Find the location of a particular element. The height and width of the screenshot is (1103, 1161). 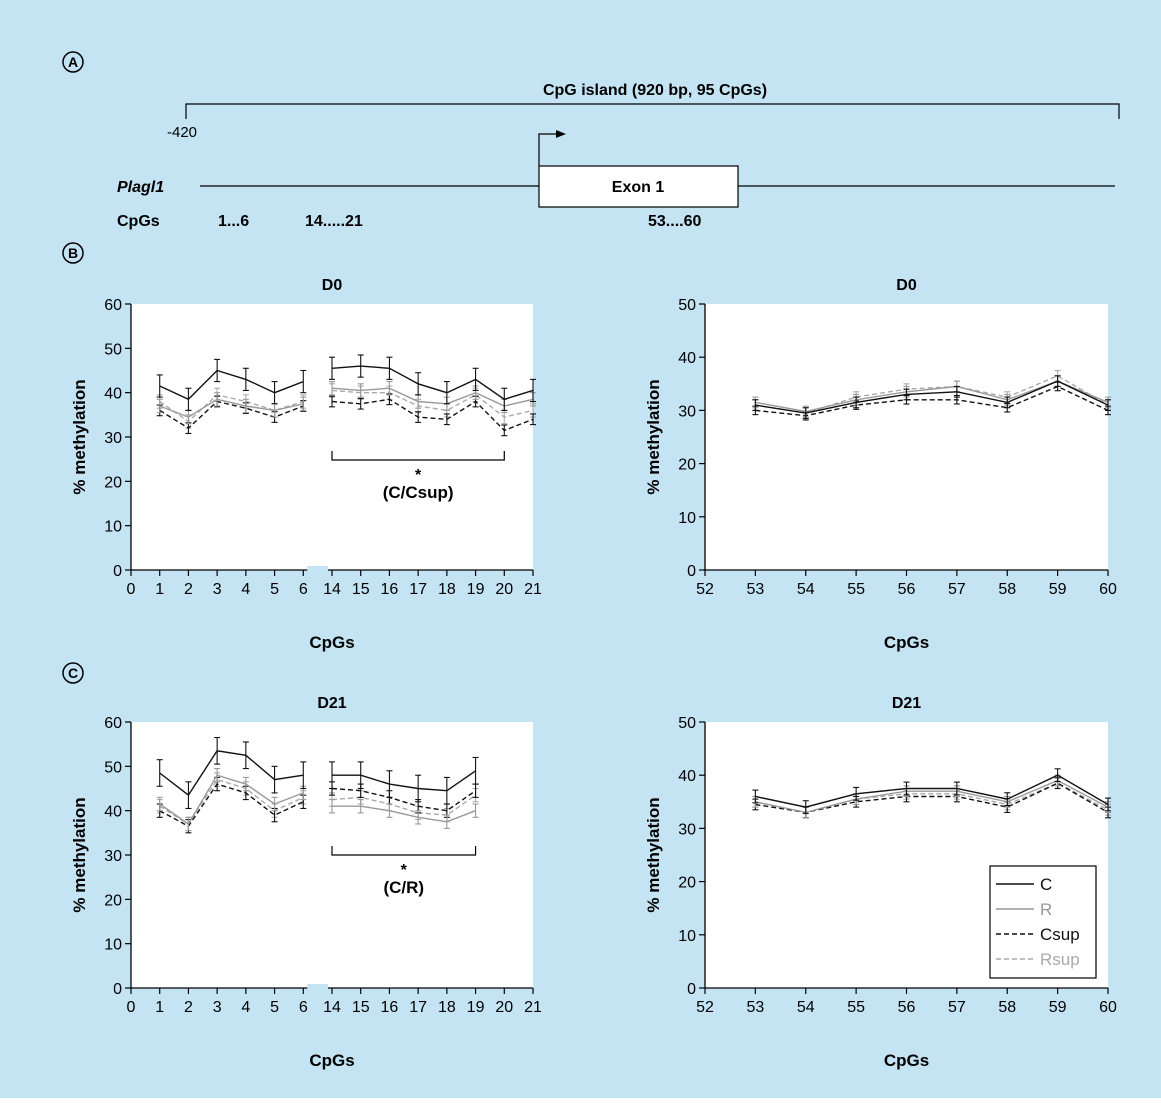

series-r is located at coordinates (346, 403).